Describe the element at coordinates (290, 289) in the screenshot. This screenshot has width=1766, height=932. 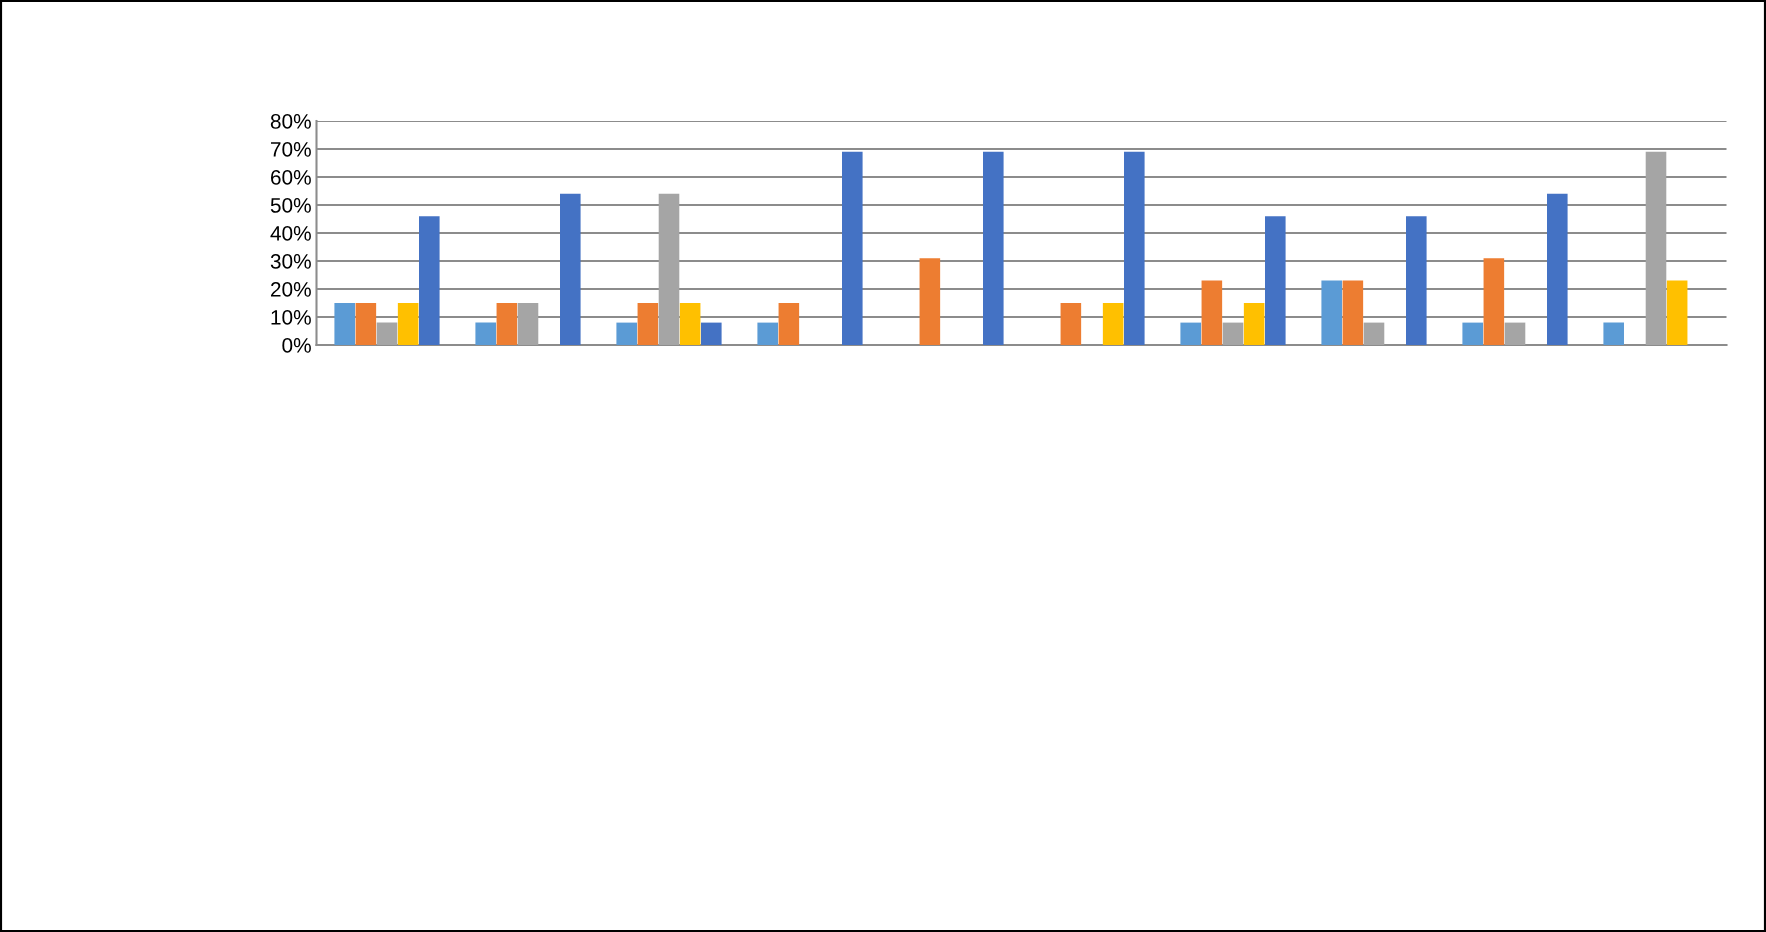
I see `y-tick-label: 20%` at that location.